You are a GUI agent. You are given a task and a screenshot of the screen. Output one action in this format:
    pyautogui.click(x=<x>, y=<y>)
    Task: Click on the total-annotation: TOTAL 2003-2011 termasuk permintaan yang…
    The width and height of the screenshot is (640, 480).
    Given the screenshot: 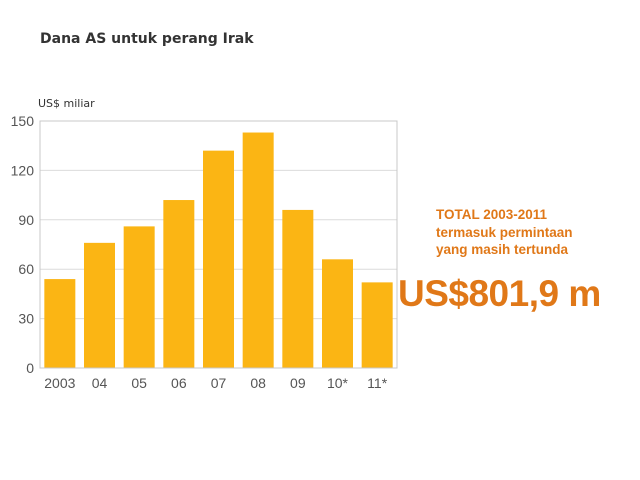 What is the action you would take?
    pyautogui.click(x=504, y=232)
    